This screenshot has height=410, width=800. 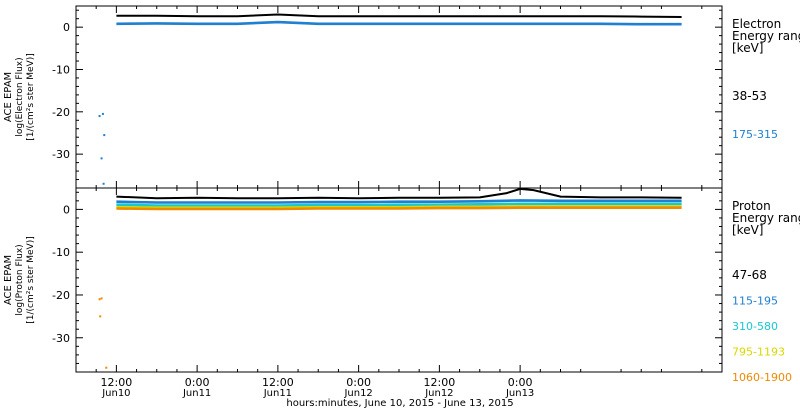 I want to click on legend-entry: 115-195, so click(x=755, y=301).